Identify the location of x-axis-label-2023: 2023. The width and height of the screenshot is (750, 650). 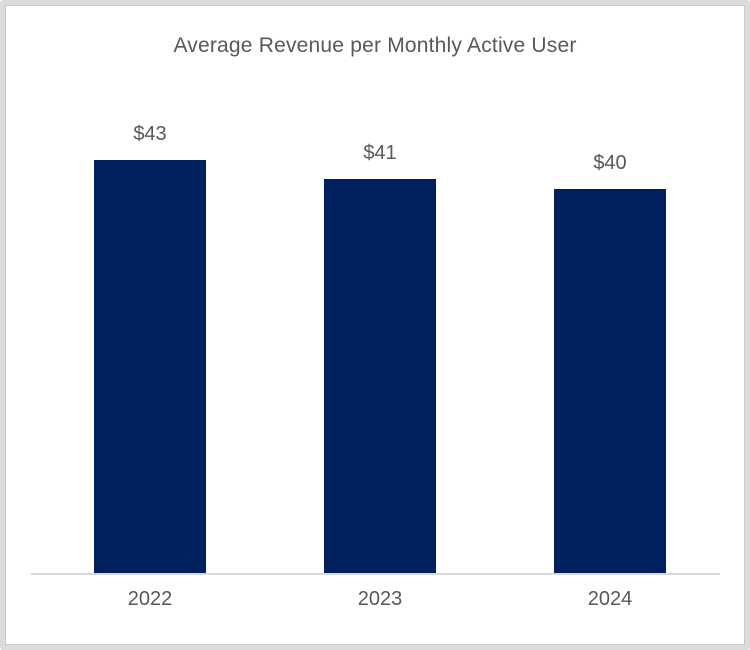
(380, 599).